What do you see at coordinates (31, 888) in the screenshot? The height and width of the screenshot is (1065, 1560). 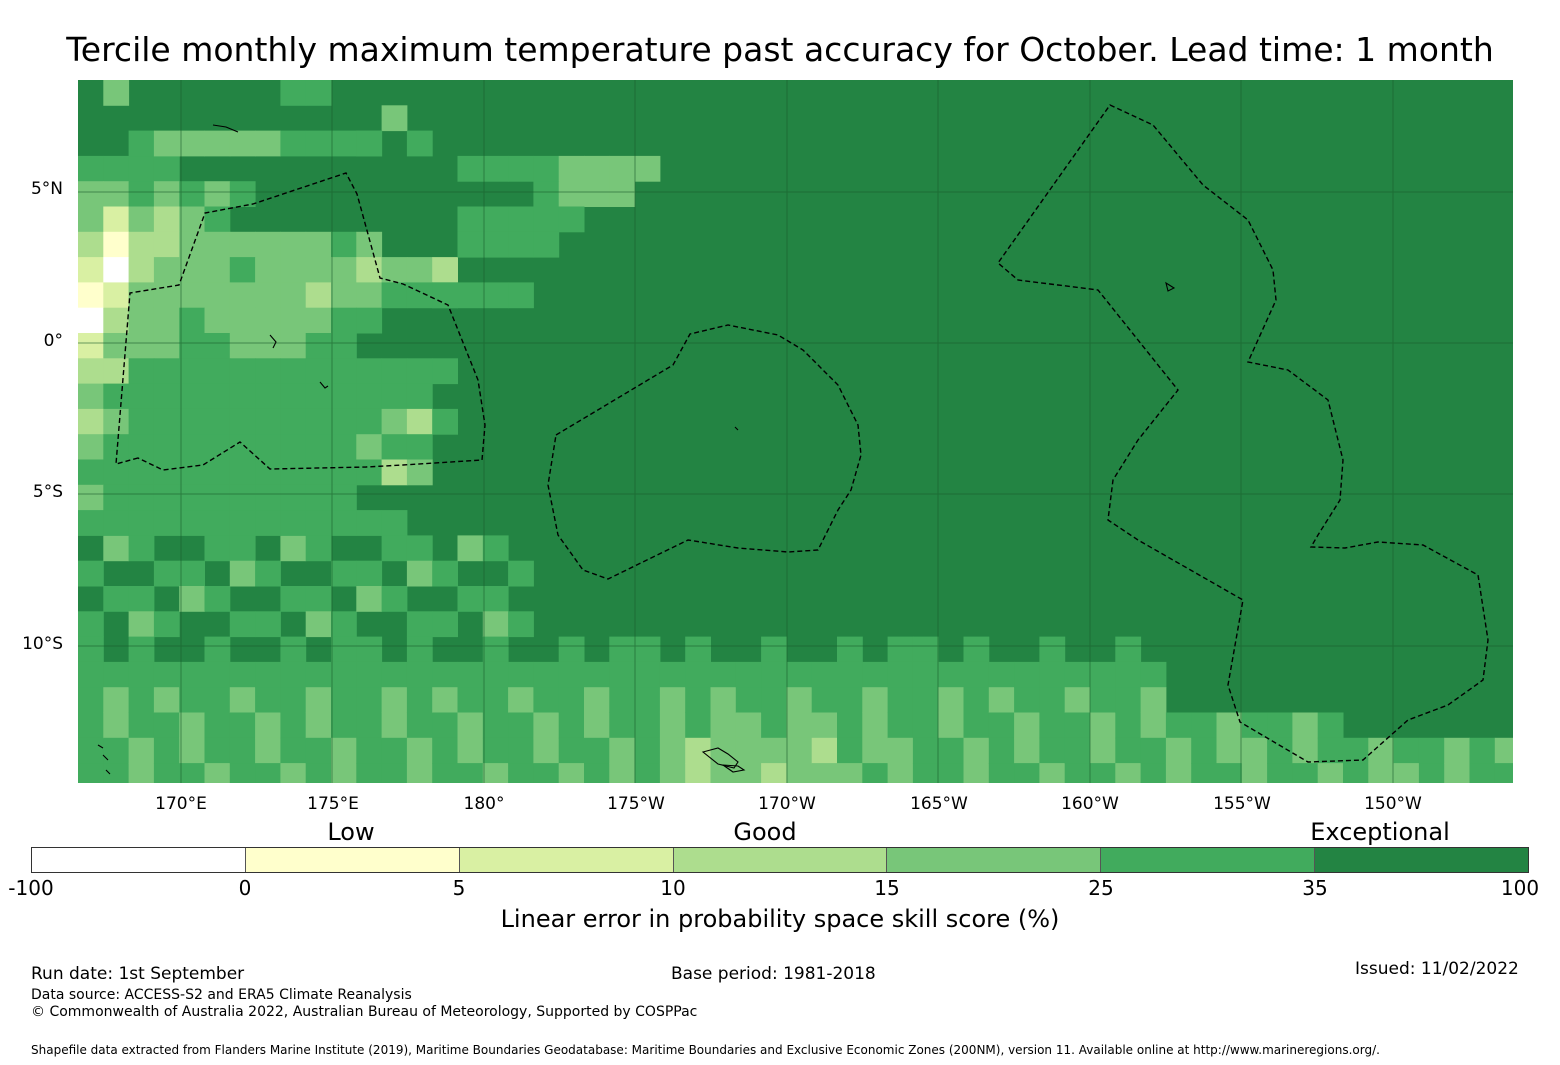 I see `colorbar-tick: -100` at bounding box center [31, 888].